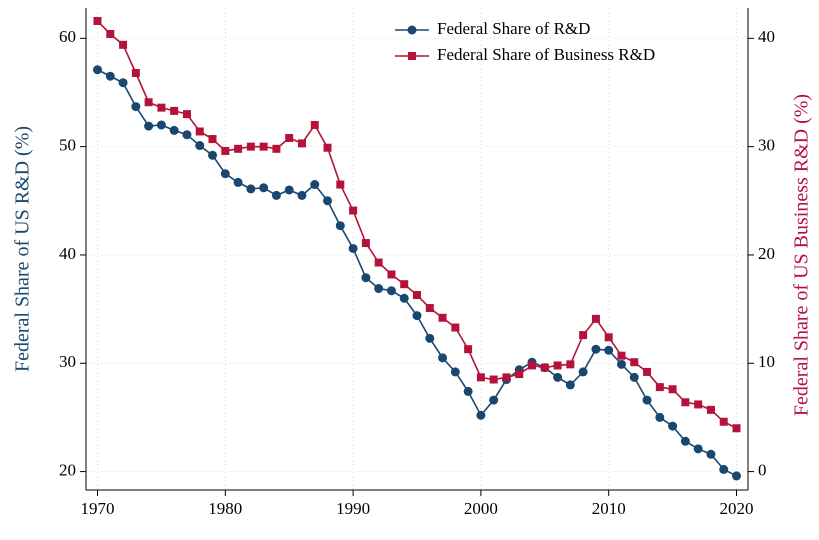 Image resolution: width=819 pixels, height=540 pixels. I want to click on y-axis-title: Federal Share of US R&D (%), so click(23, 249).